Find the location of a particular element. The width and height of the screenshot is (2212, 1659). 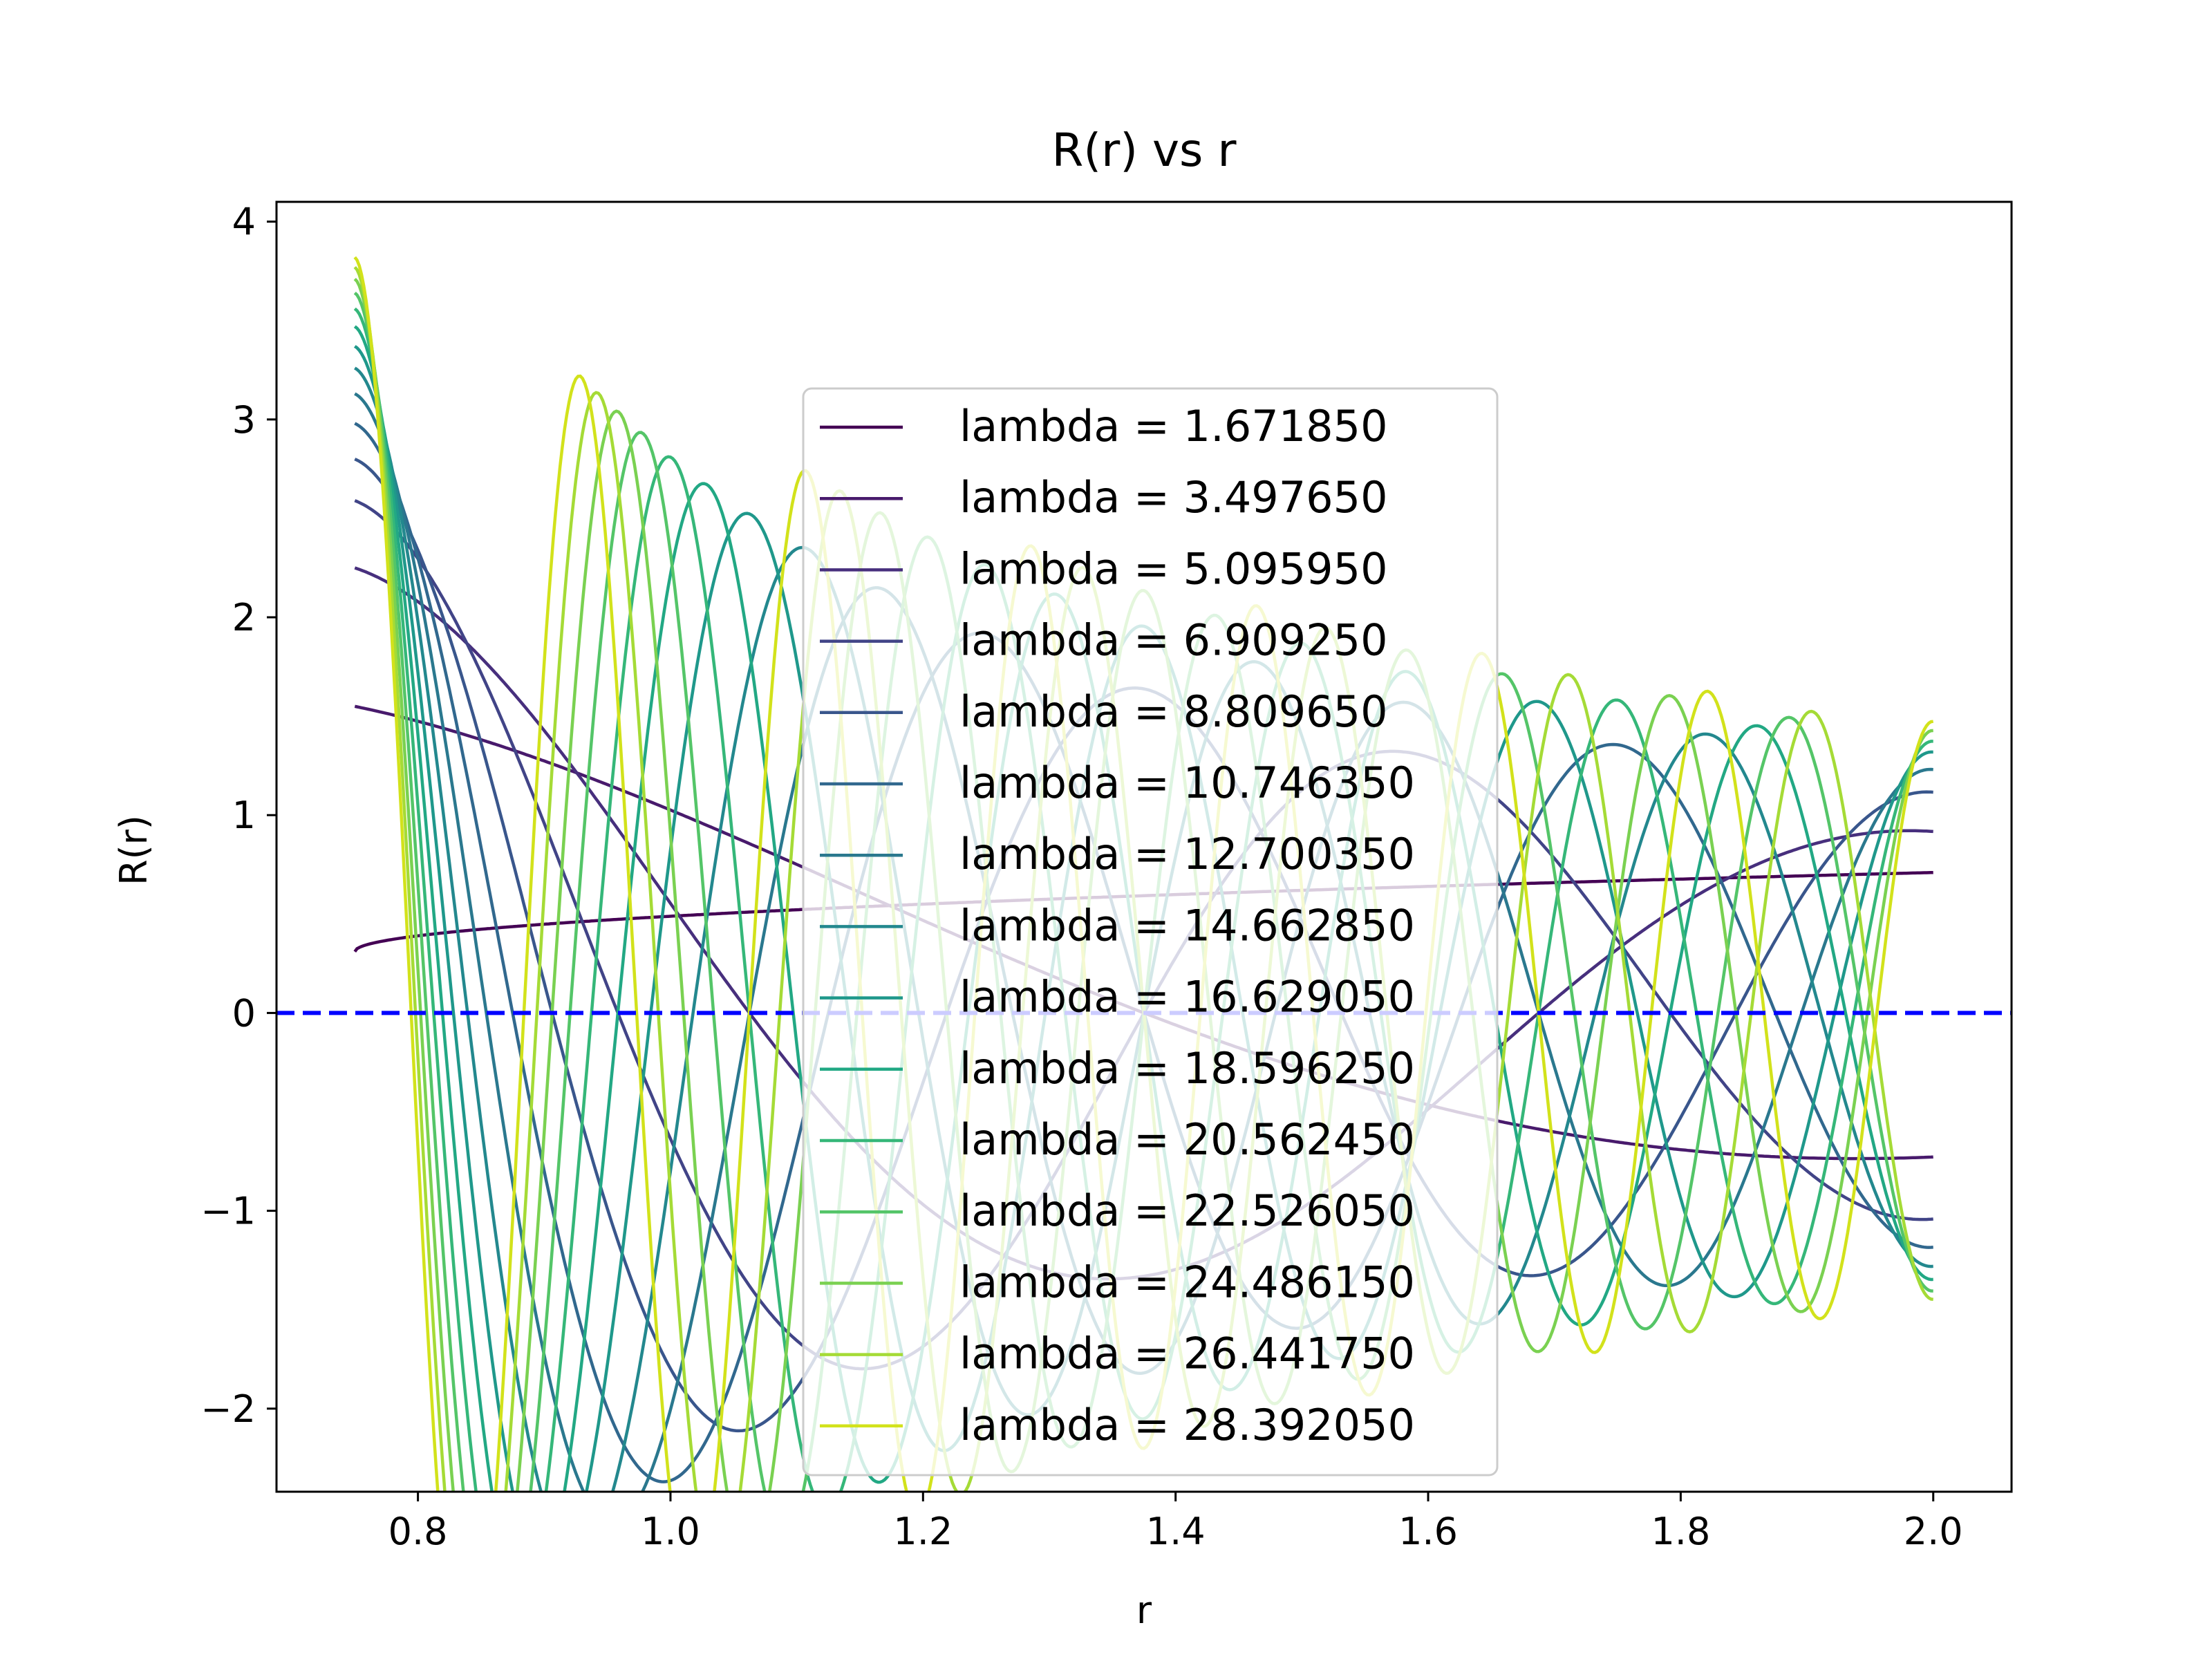

legend-label-2: lambda = 5.095950 is located at coordinates (1173, 568).